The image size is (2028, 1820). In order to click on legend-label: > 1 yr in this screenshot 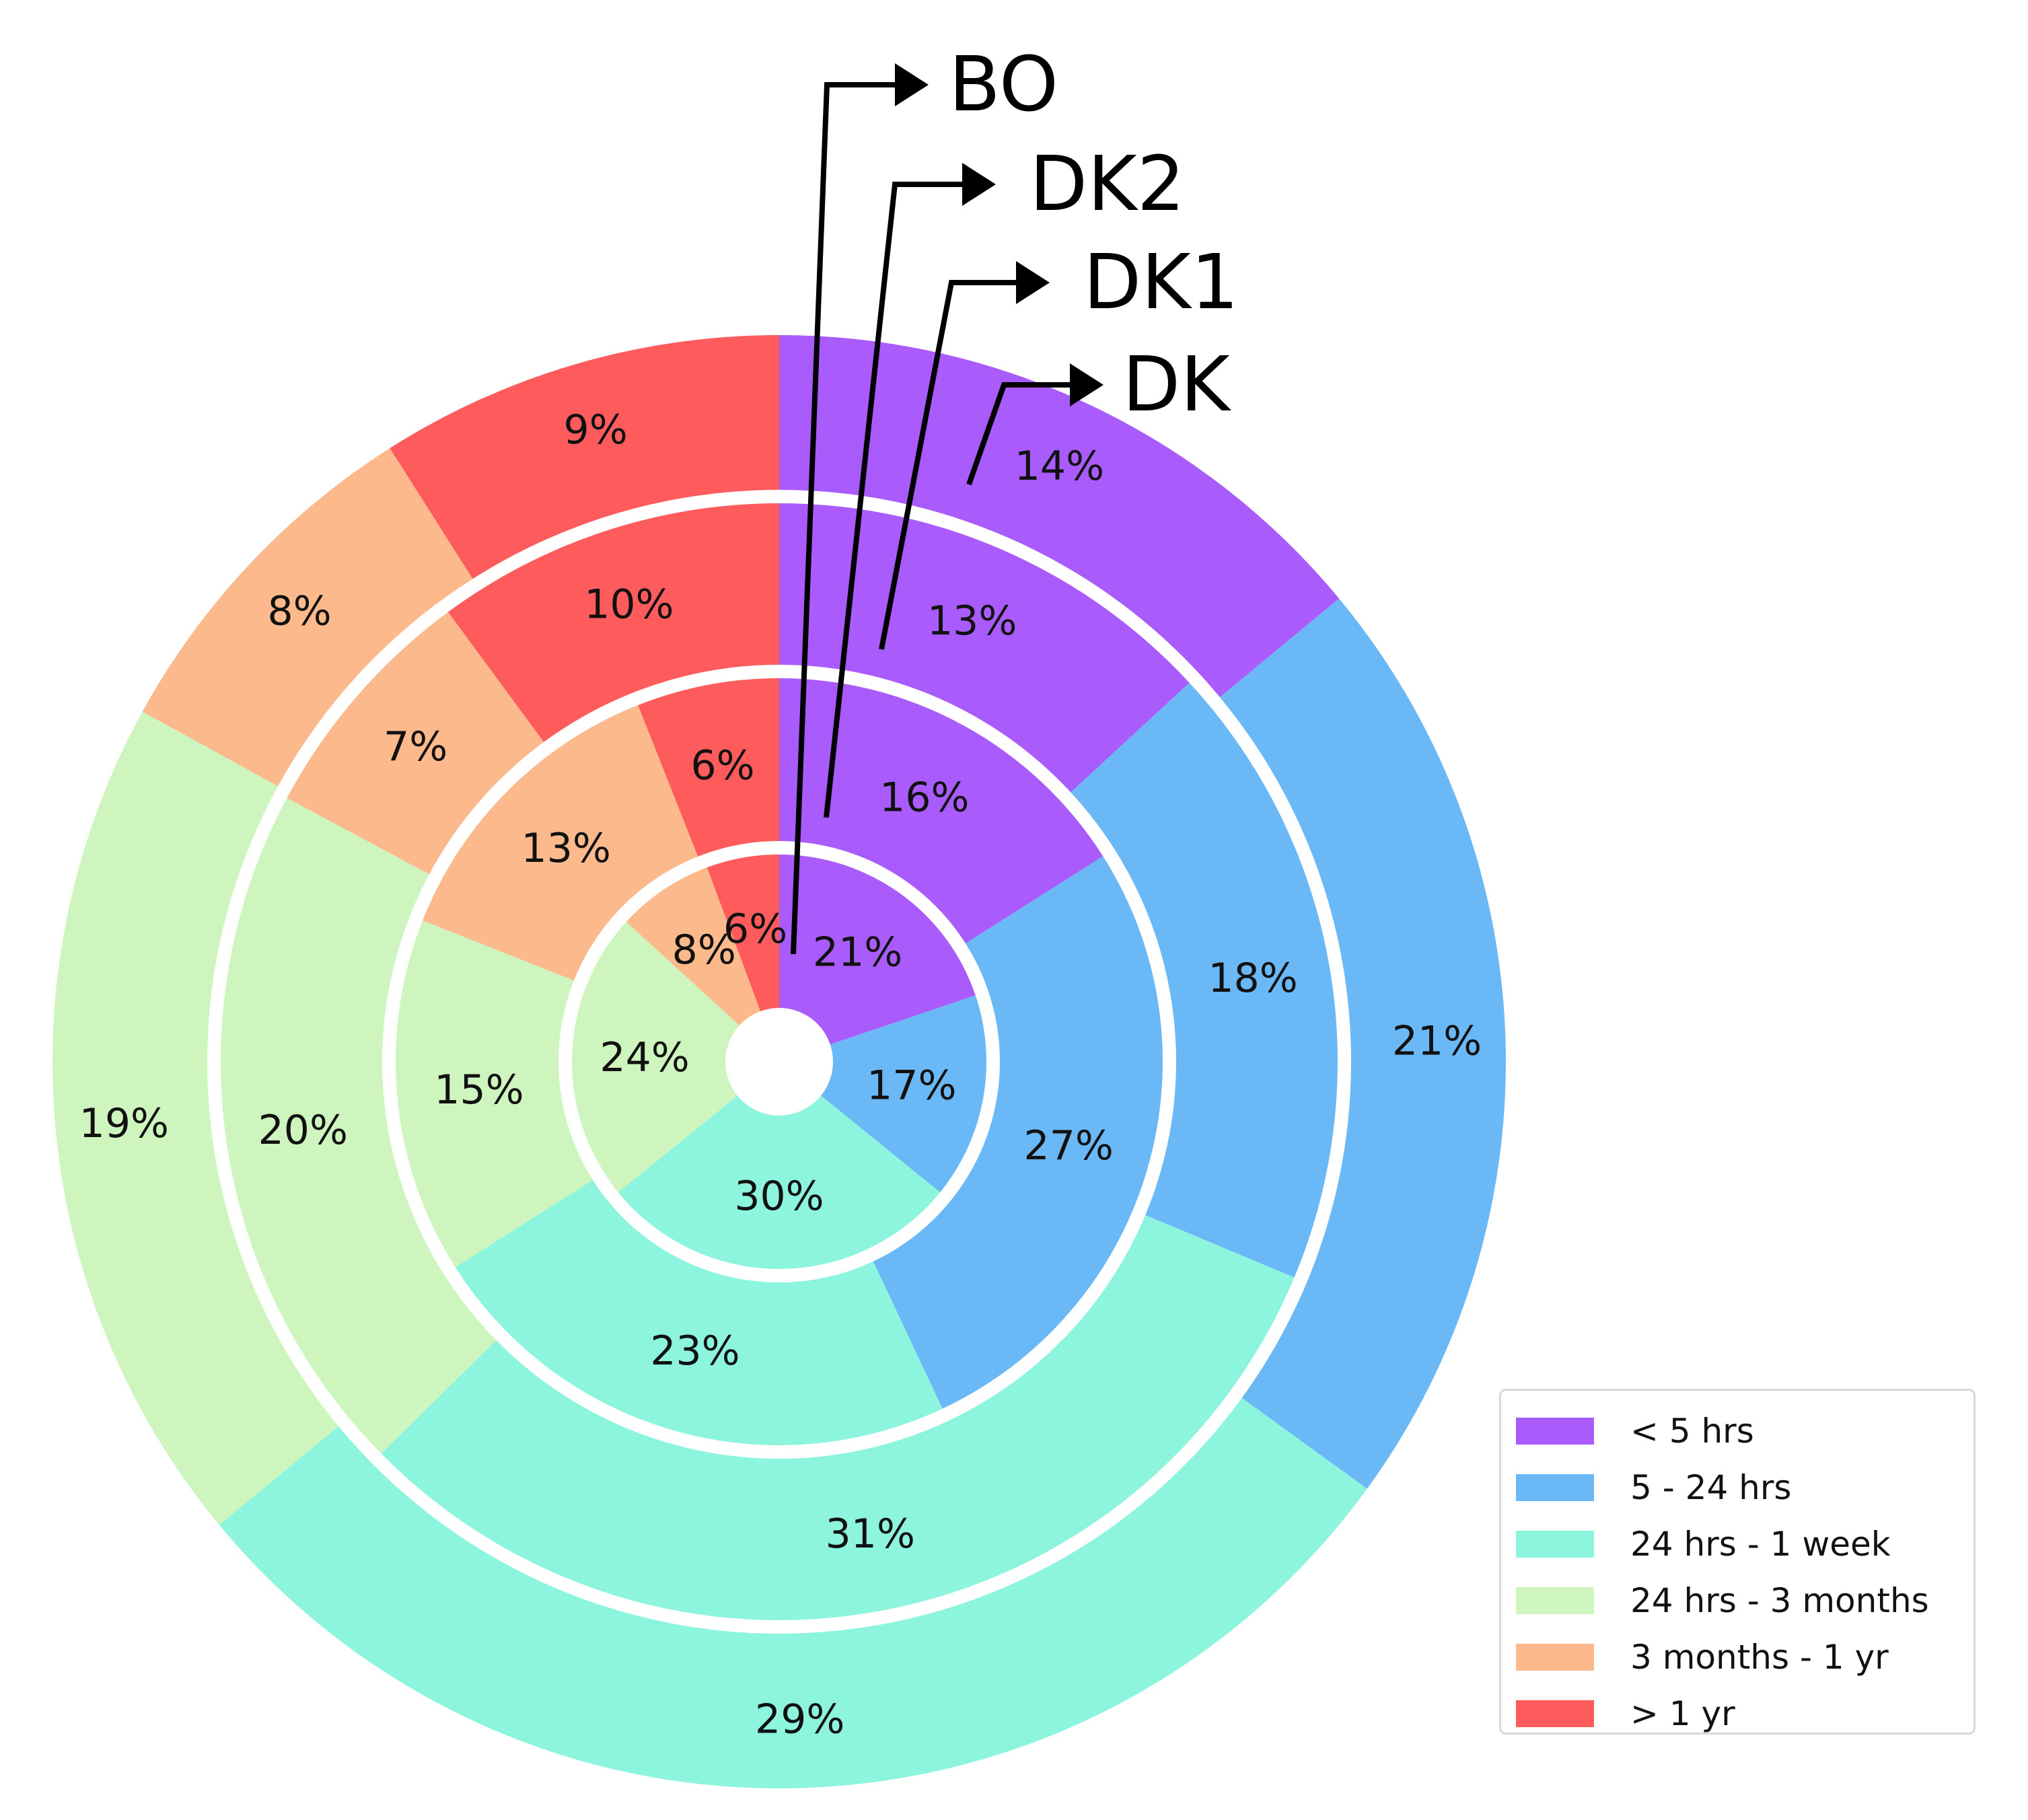, I will do `click(1682, 1713)`.